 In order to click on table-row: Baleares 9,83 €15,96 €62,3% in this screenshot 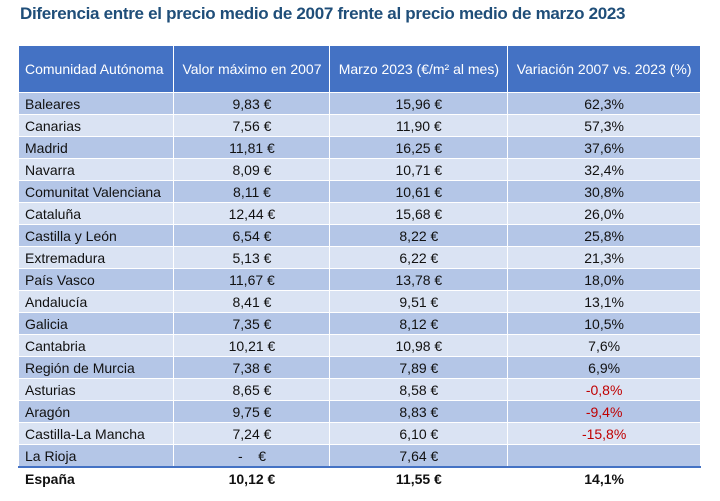, I will do `click(359, 103)`.